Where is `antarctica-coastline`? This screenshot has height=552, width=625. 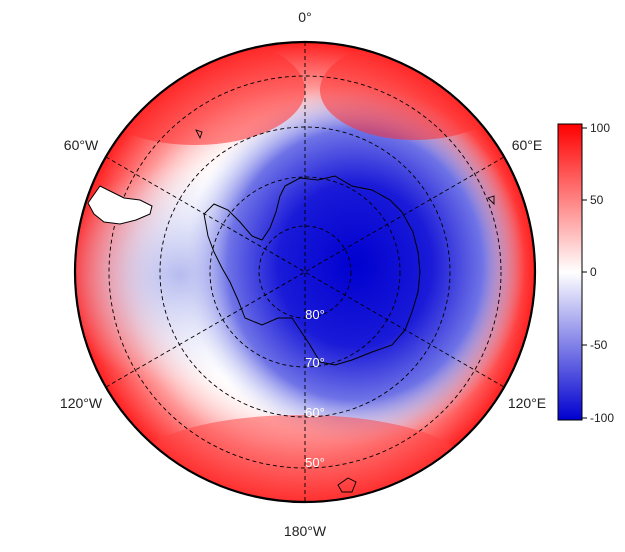 antarctica-coastline is located at coordinates (312, 270).